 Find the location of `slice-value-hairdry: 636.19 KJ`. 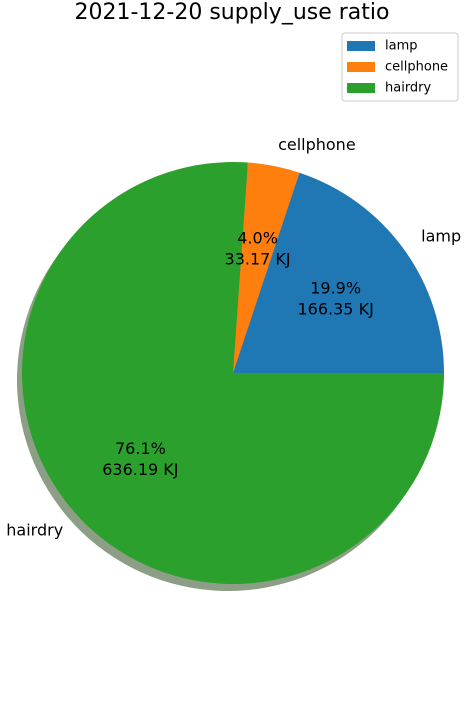

slice-value-hairdry: 636.19 KJ is located at coordinates (140, 469).